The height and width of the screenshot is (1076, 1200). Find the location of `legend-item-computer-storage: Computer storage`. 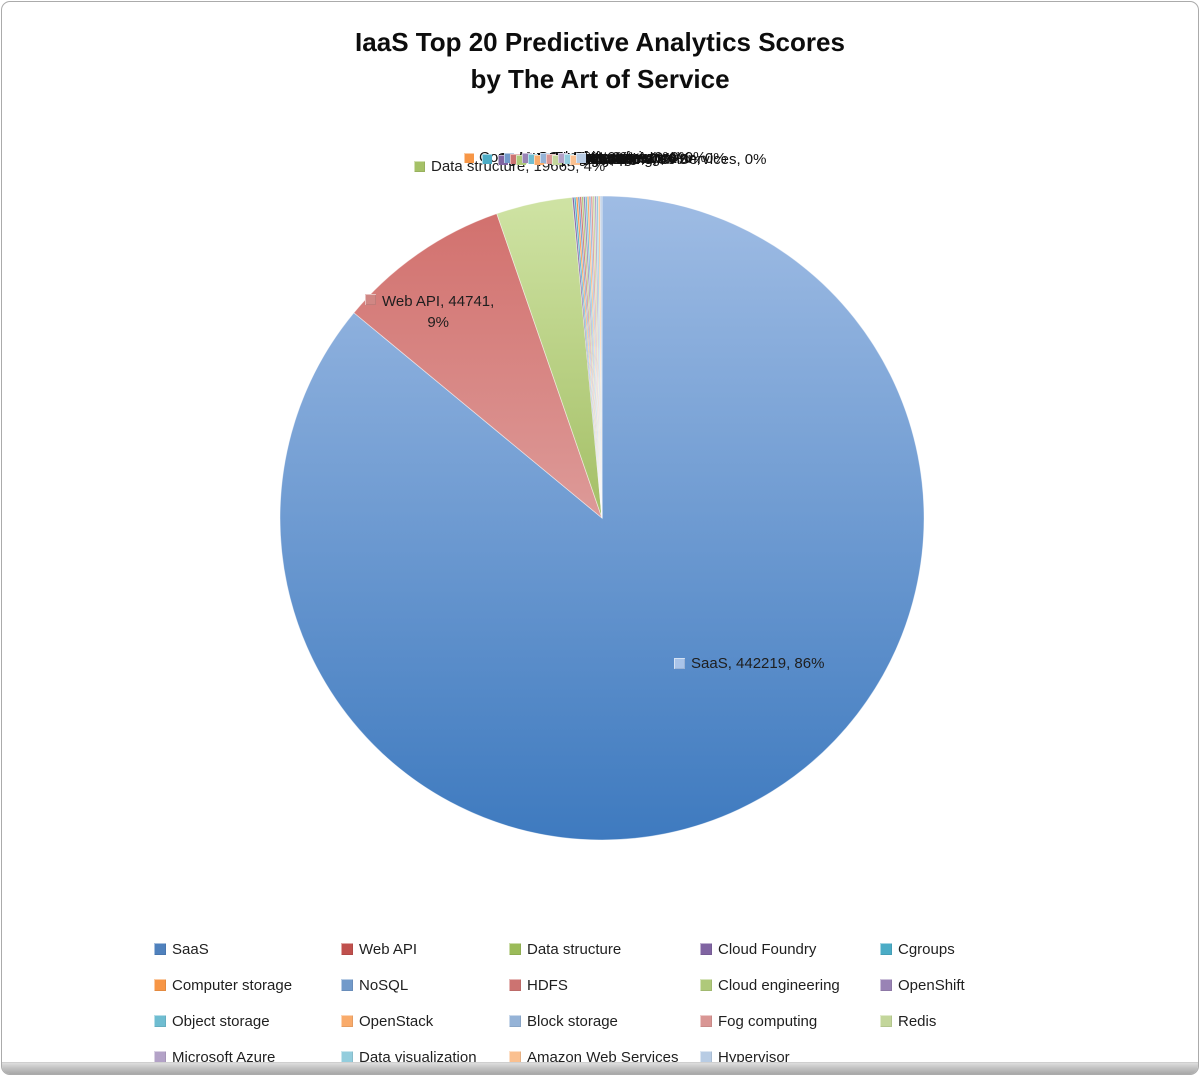

legend-item-computer-storage: Computer storage is located at coordinates (247, 985).